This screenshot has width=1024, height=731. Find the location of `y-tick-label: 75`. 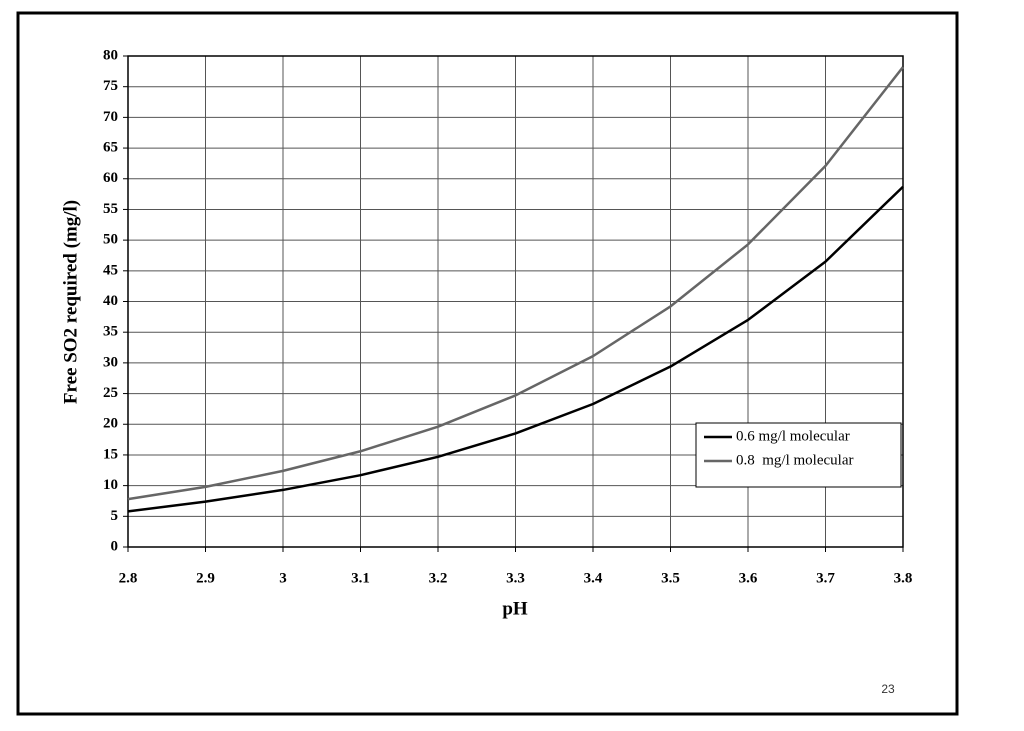

y-tick-label: 75 is located at coordinates (110, 86).